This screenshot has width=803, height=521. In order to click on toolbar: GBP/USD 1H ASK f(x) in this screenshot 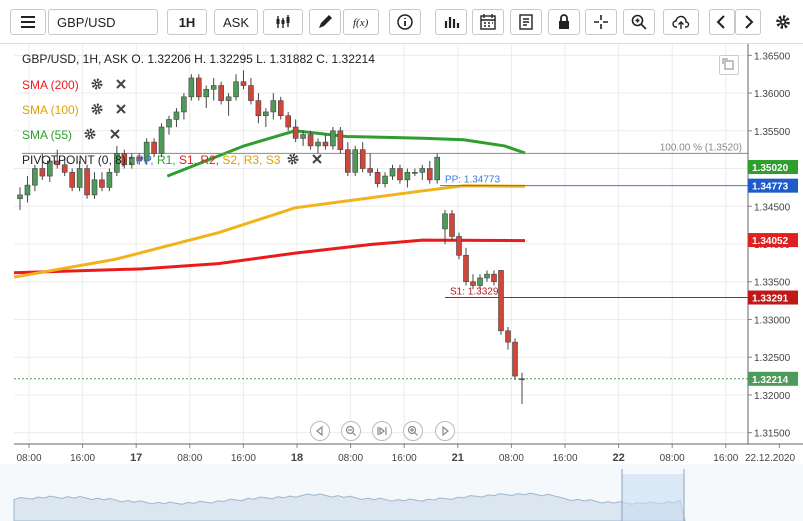, I will do `click(401, 22)`.